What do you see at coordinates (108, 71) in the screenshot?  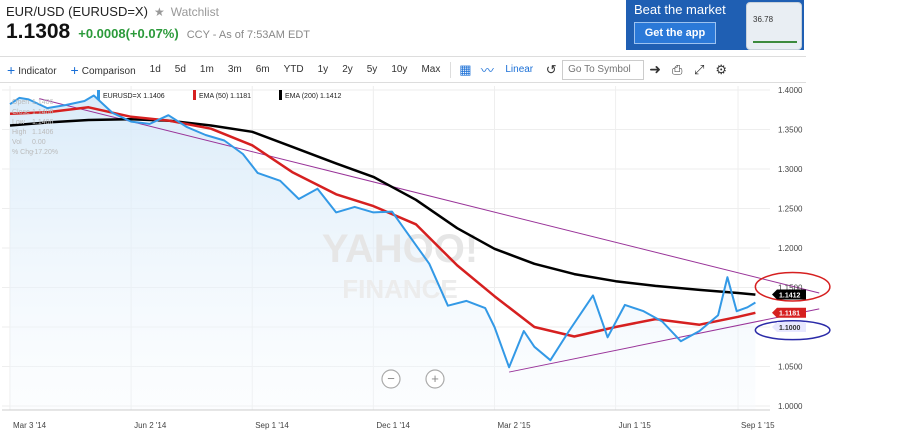 I see `comparison-label: Comparison` at bounding box center [108, 71].